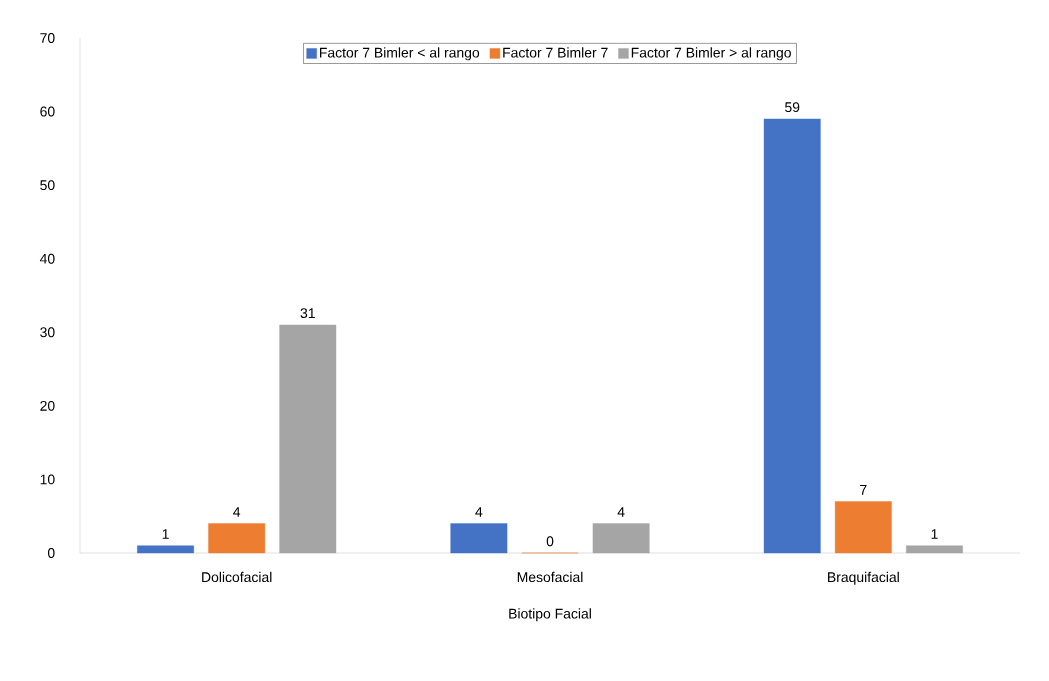  Describe the element at coordinates (237, 577) in the screenshot. I see `x-tick-label: Dolicofacial` at that location.